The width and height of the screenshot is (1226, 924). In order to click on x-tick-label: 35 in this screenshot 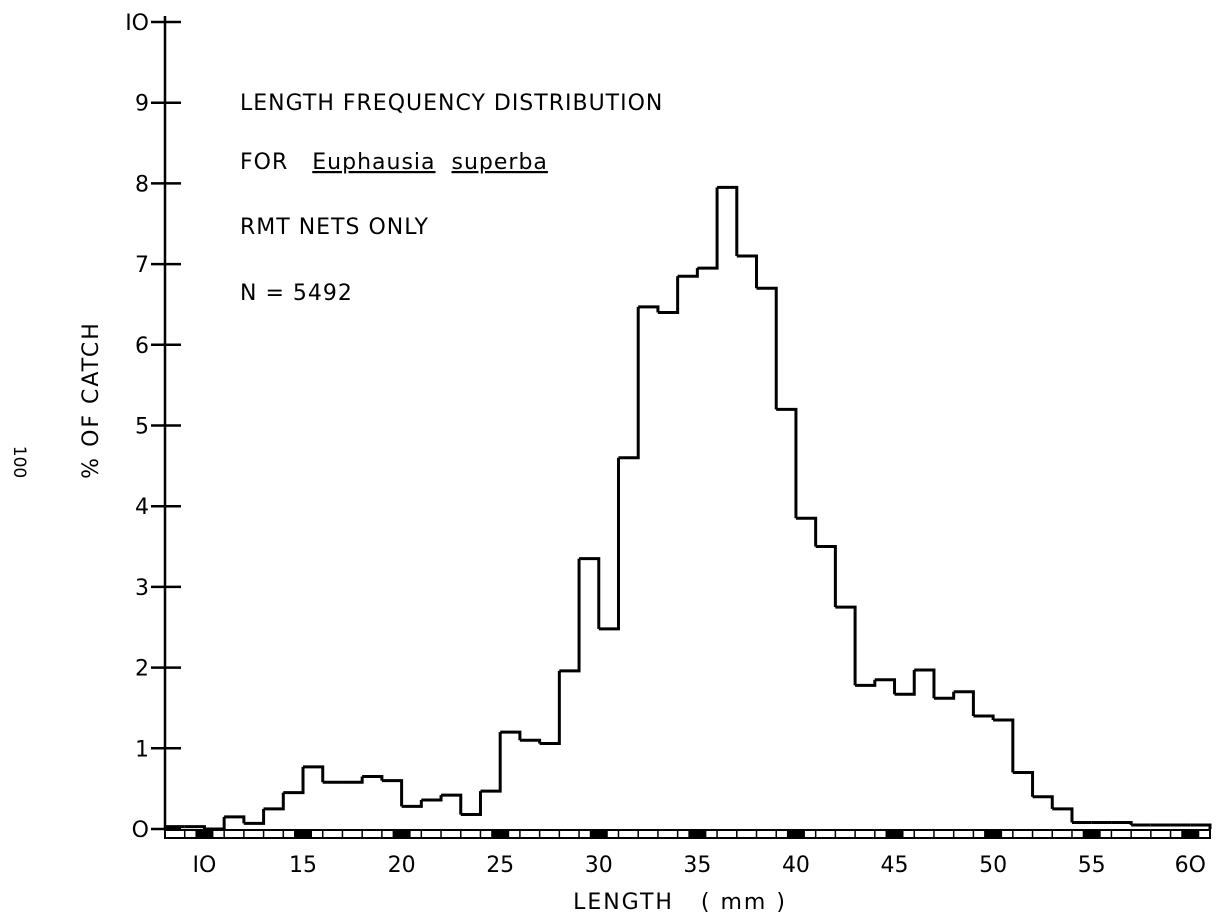, I will do `click(697, 865)`.